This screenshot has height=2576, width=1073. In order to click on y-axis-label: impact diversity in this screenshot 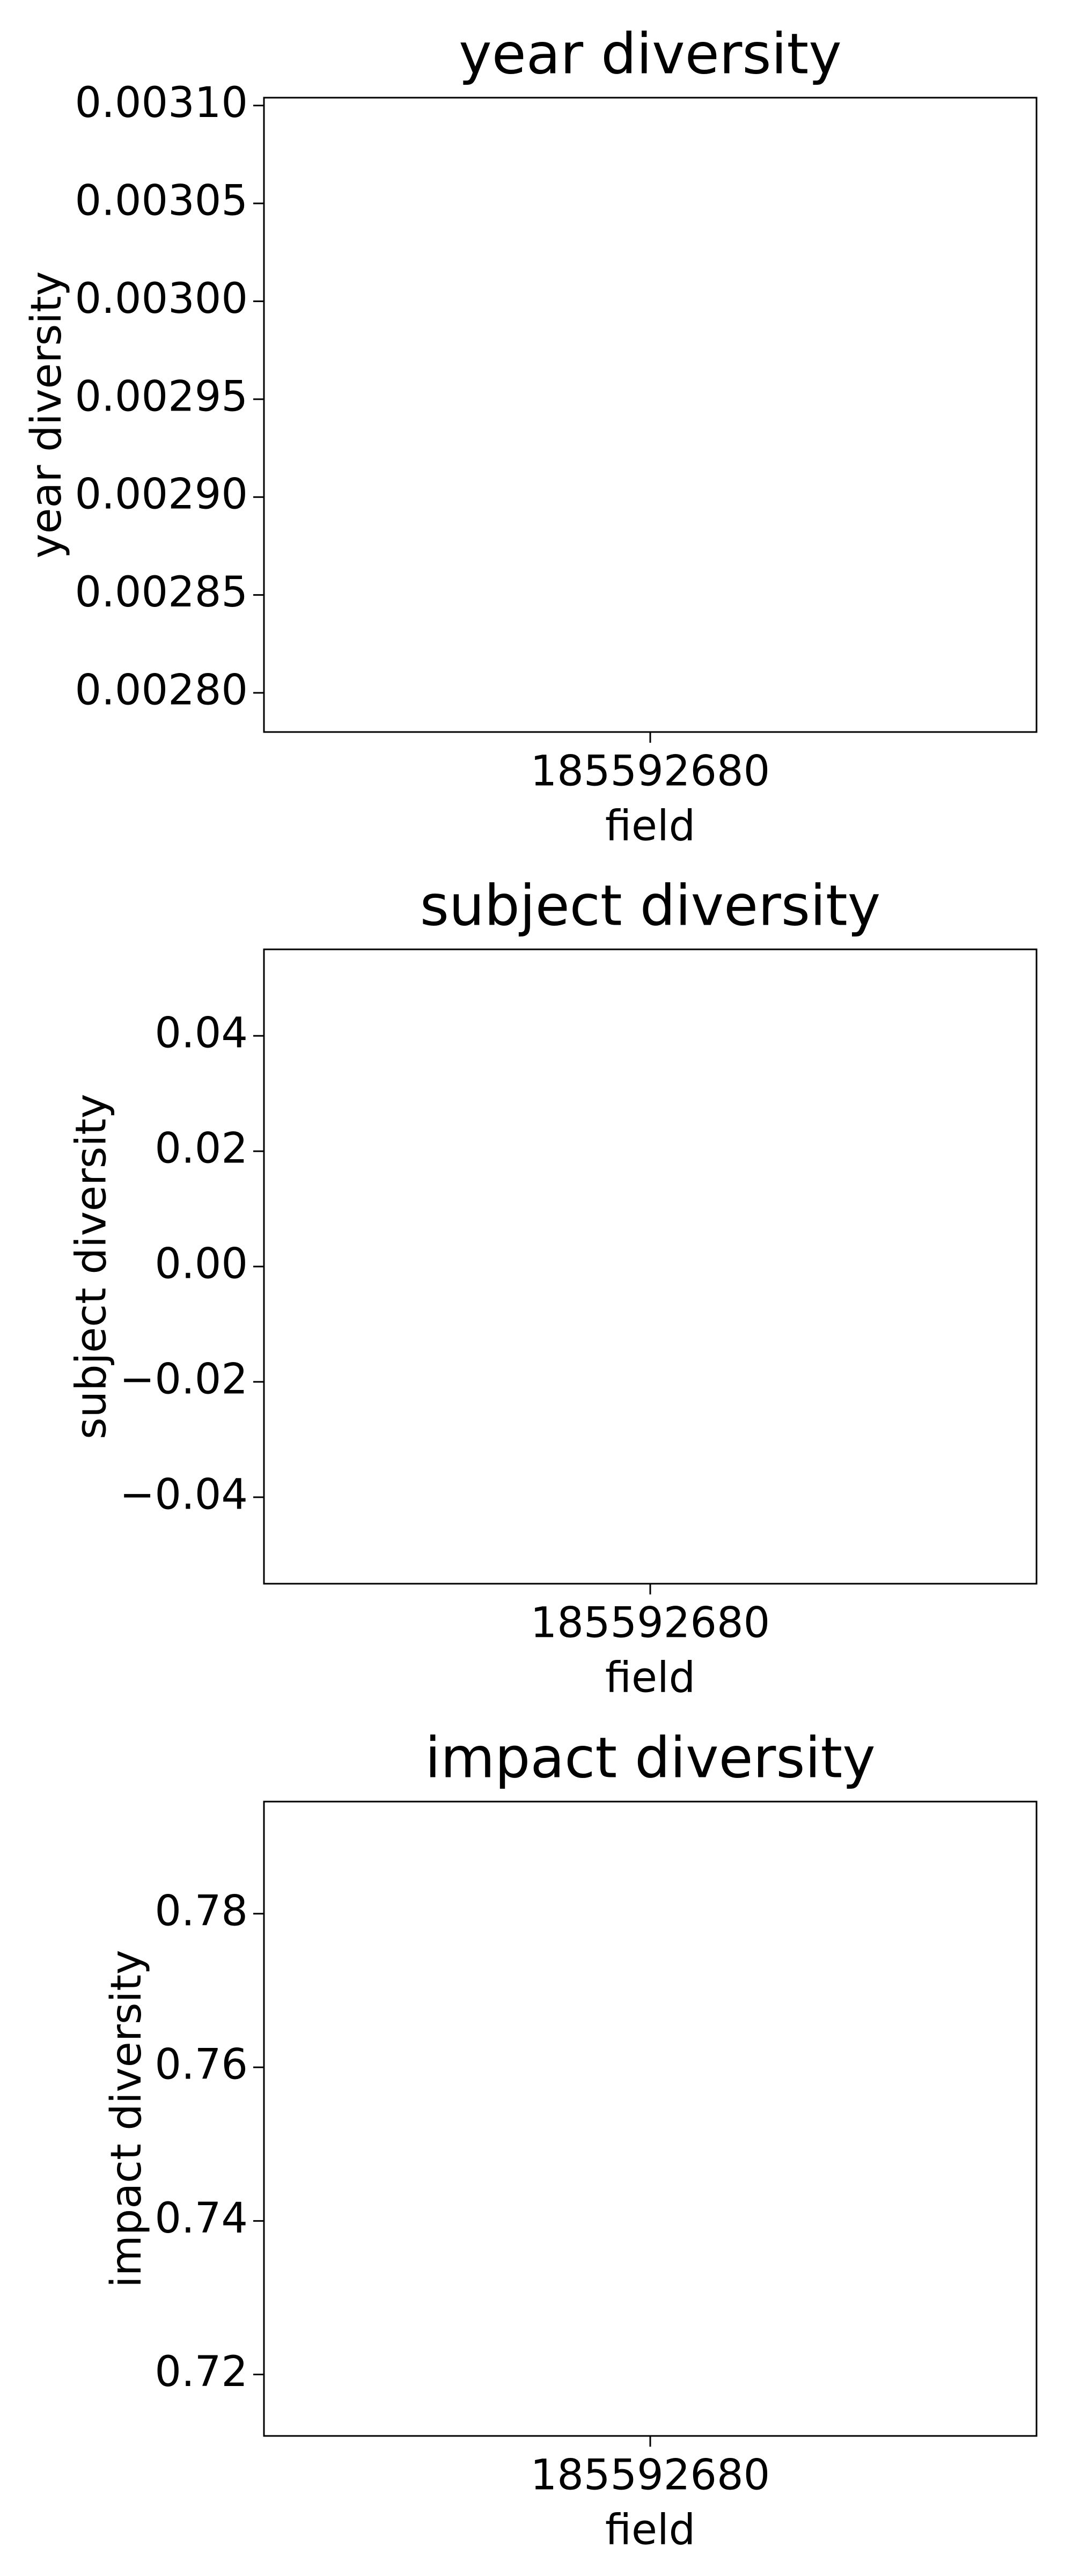, I will do `click(126, 2119)`.